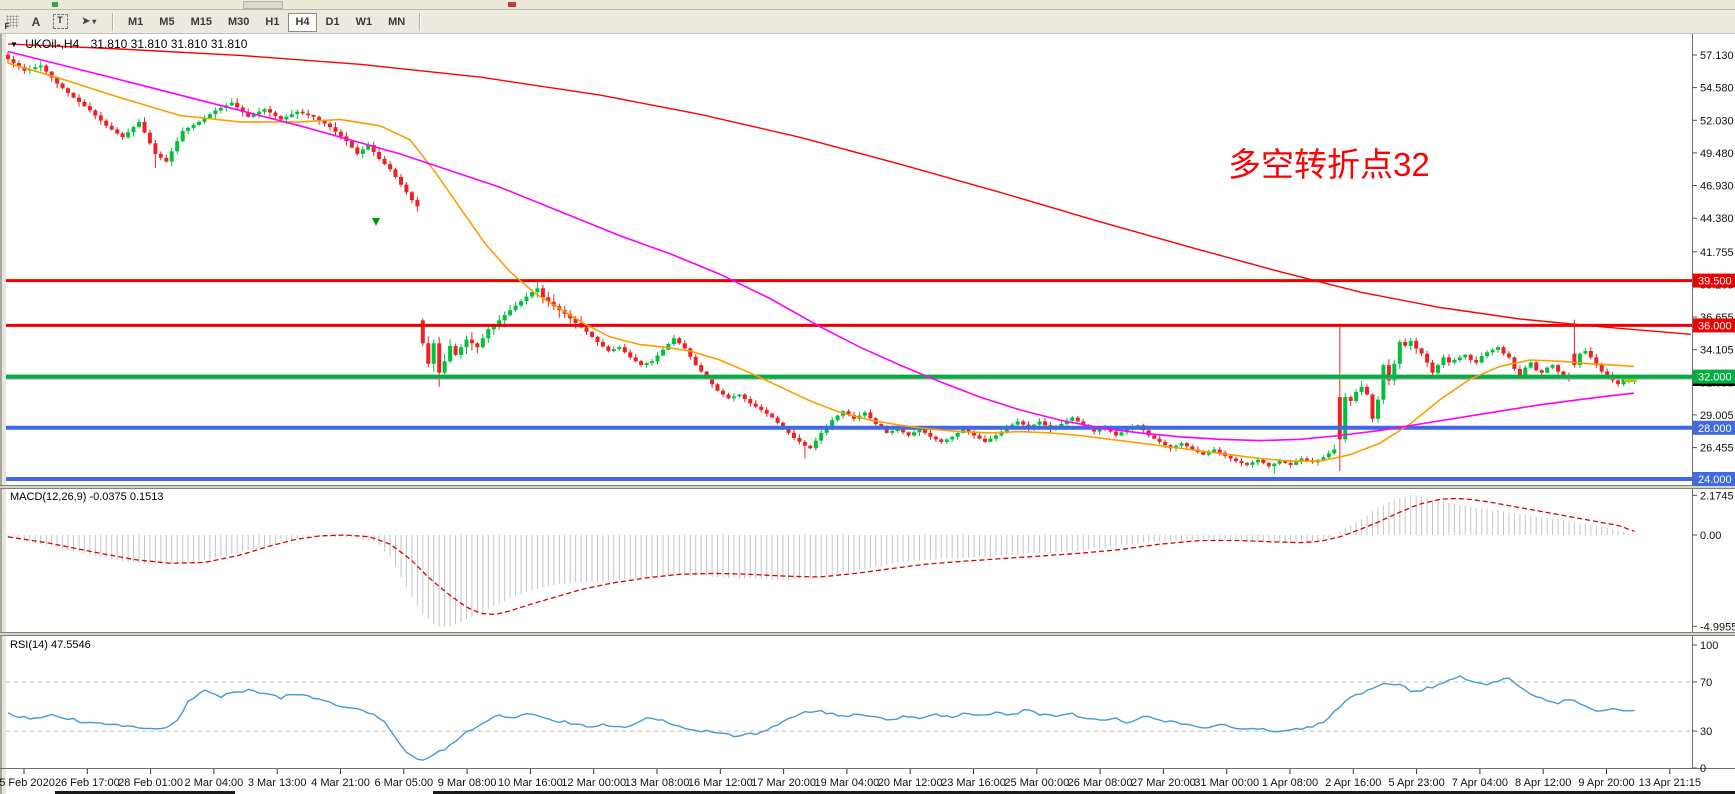  Describe the element at coordinates (1543, 783) in the screenshot. I see `time-tick-label: 8 Apr 12:00` at that location.